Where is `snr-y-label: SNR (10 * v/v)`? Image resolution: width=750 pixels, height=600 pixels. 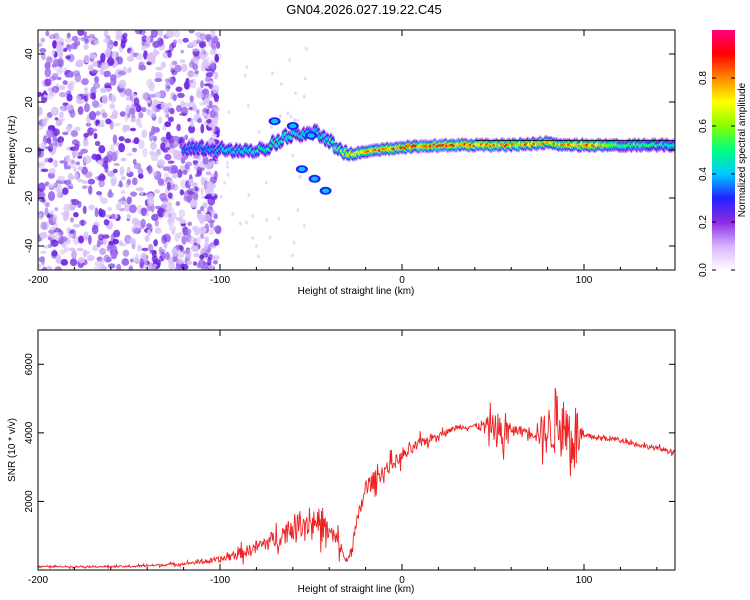 snr-y-label: SNR (10 * v/v) is located at coordinates (12, 450).